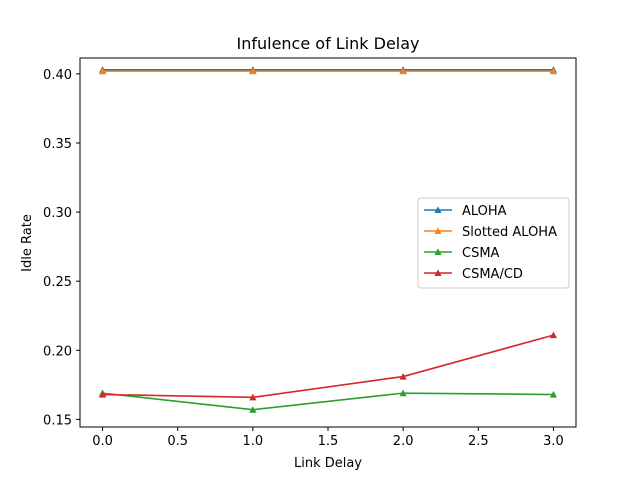  I want to click on legend: ALOHA Slotted ALOHA CSMA CSMA/CD, so click(493, 243).